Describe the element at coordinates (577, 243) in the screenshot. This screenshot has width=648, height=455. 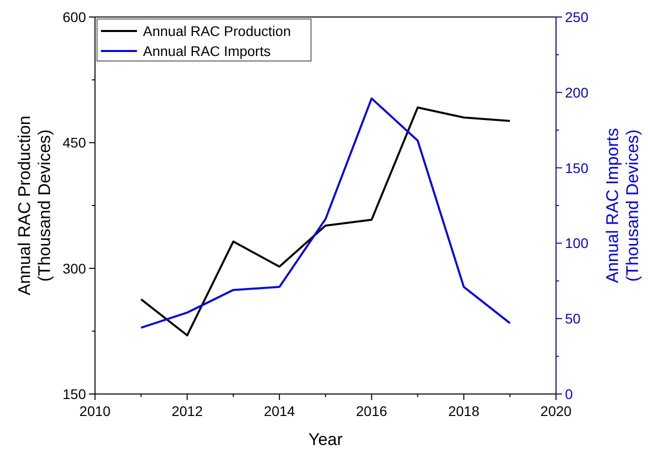
I see `y2-tick-label: 100` at that location.